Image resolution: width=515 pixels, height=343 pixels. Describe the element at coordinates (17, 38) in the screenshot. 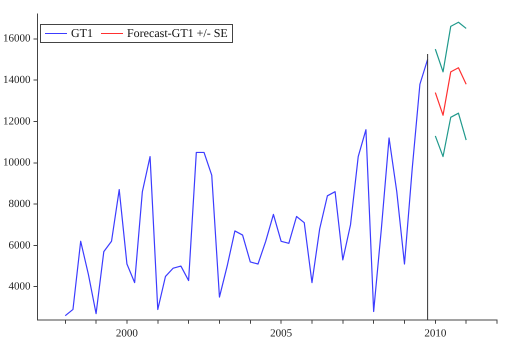

I see `y-tick-label: 16000` at that location.